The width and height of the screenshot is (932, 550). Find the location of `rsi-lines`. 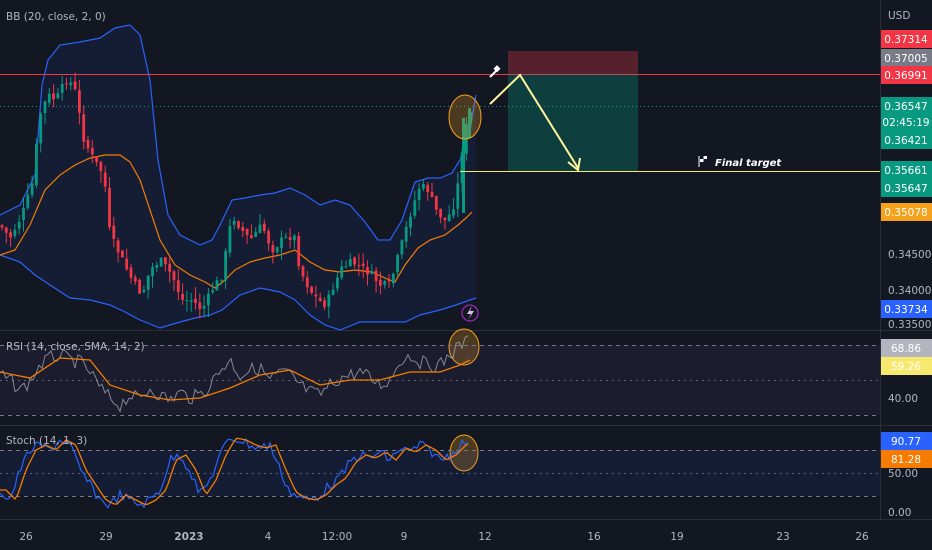

rsi-lines is located at coordinates (235, 374).